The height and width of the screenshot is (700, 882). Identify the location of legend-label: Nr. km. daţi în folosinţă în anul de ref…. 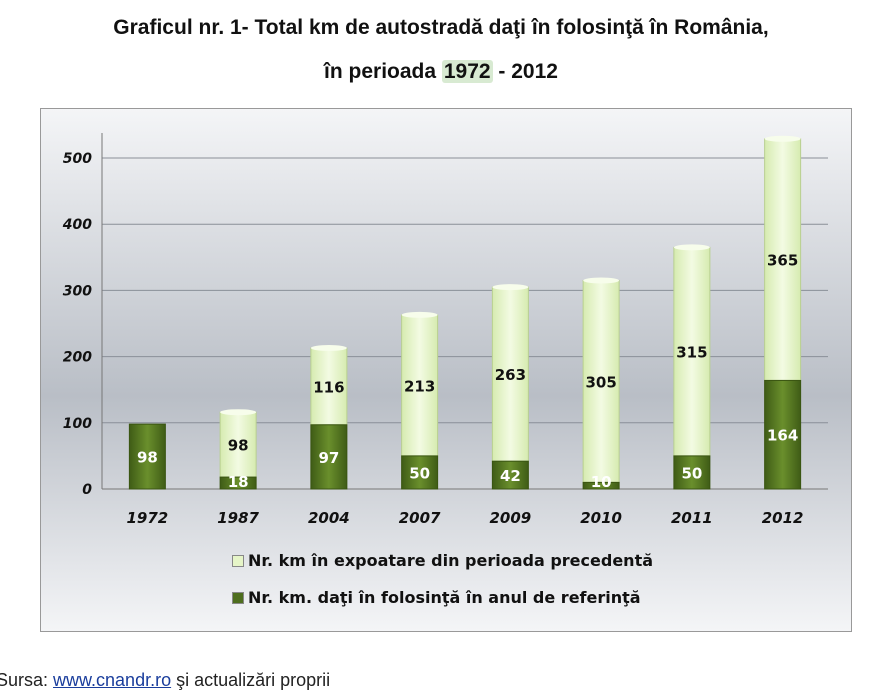
(444, 597).